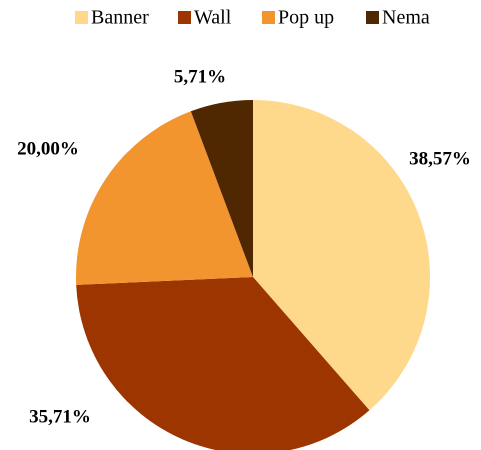  Describe the element at coordinates (213, 18) in the screenshot. I see `legend-label: Wall` at that location.